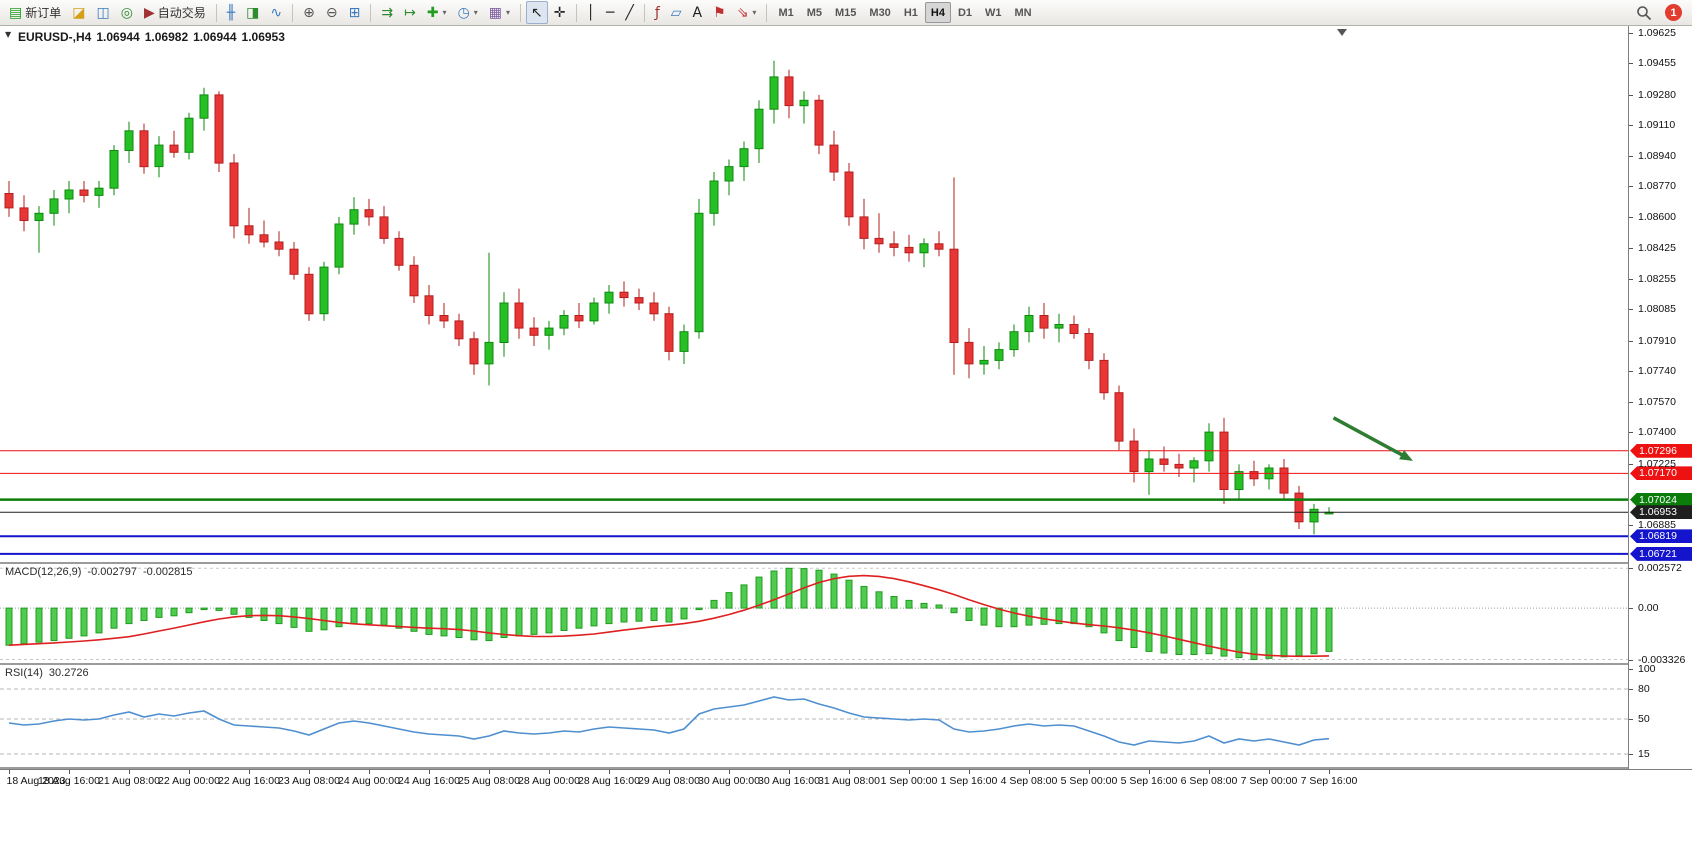  I want to click on chevron-down-icon: ▾, so click(754, 12).